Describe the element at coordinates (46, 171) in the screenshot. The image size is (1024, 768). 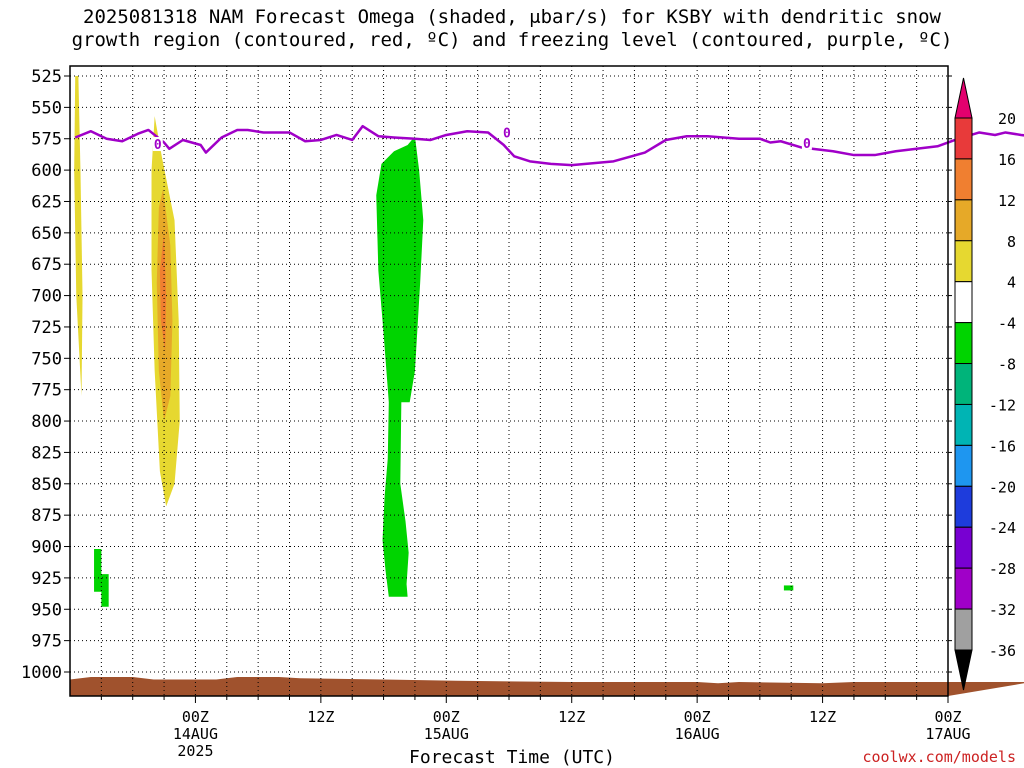
I see `y-tick-label: 600` at that location.